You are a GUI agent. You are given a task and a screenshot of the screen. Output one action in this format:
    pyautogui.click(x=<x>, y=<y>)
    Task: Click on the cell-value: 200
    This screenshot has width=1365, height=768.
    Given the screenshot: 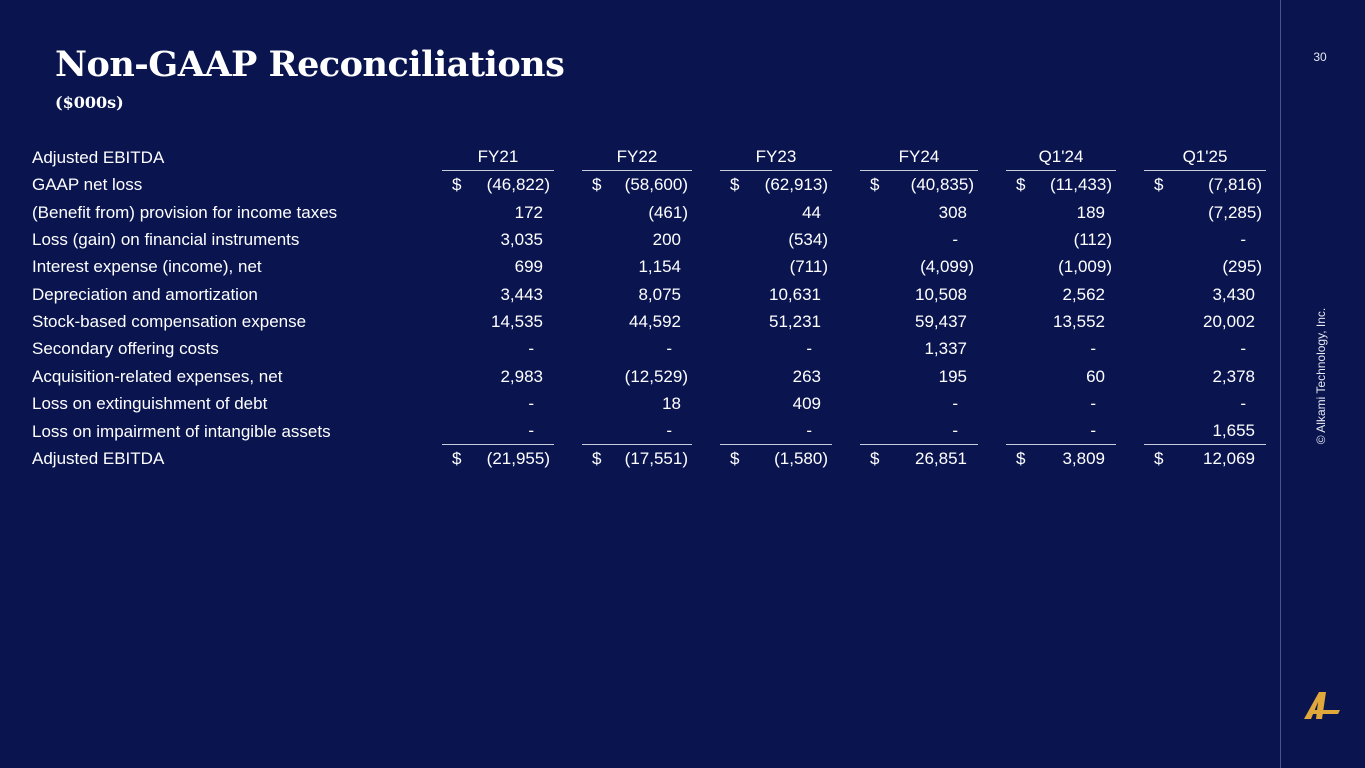 What is the action you would take?
    pyautogui.click(x=666, y=240)
    